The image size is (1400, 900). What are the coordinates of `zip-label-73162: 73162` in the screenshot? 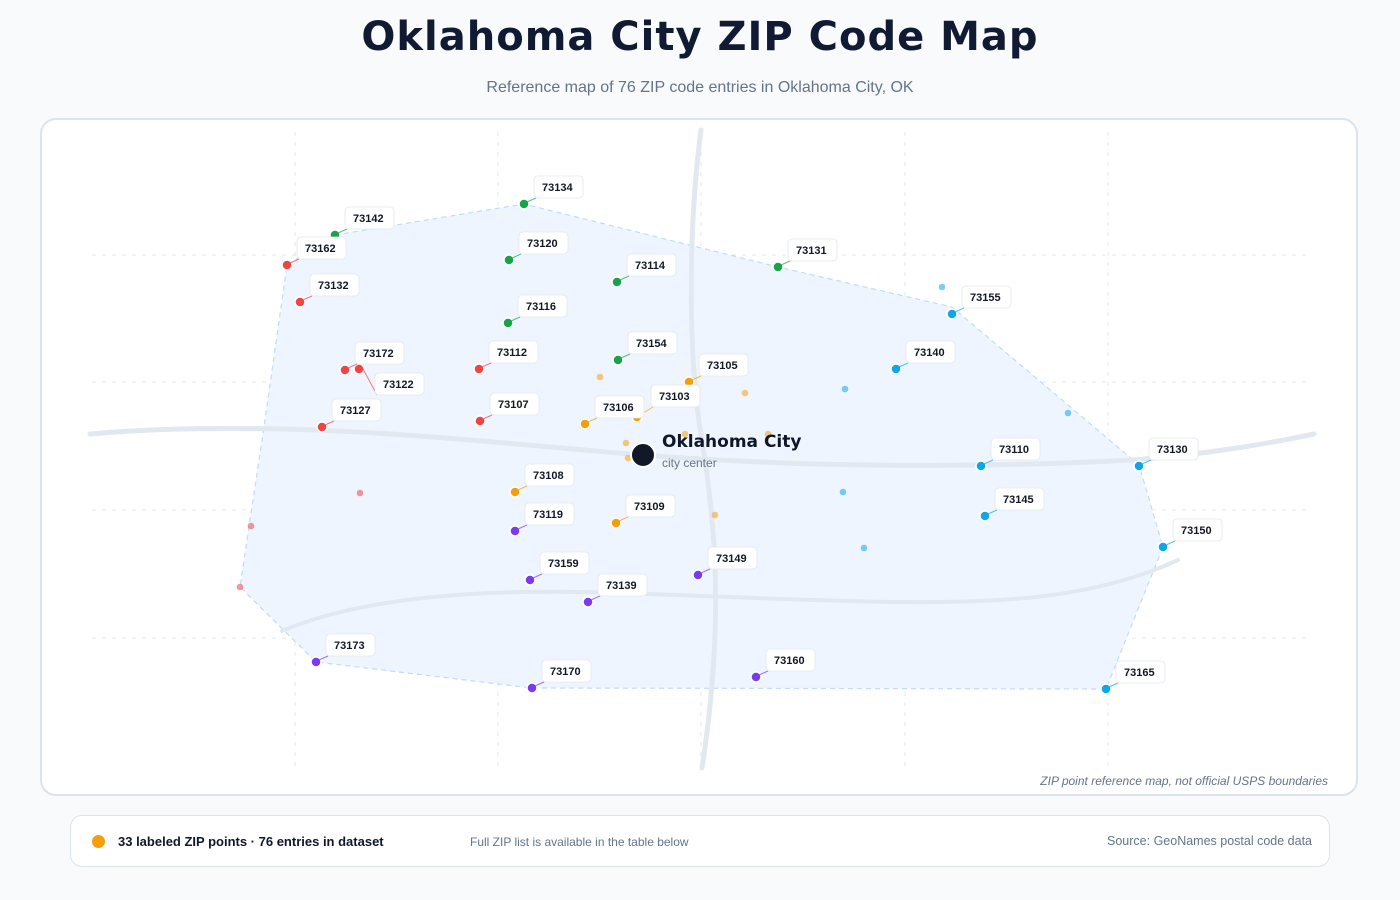 It's located at (318, 250).